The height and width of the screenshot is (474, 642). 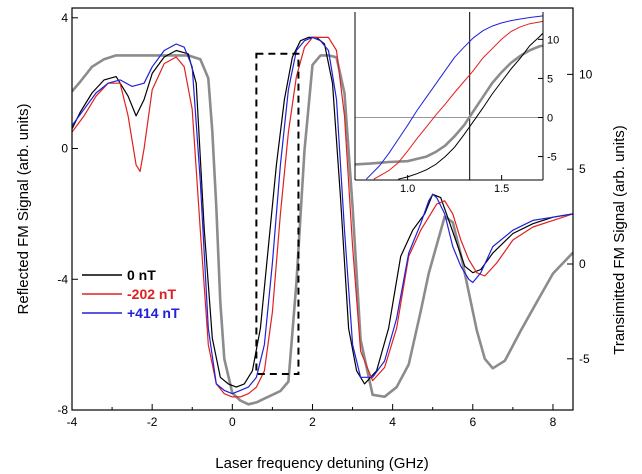 What do you see at coordinates (472, 422) in the screenshot?
I see `x-tick-label: 6` at bounding box center [472, 422].